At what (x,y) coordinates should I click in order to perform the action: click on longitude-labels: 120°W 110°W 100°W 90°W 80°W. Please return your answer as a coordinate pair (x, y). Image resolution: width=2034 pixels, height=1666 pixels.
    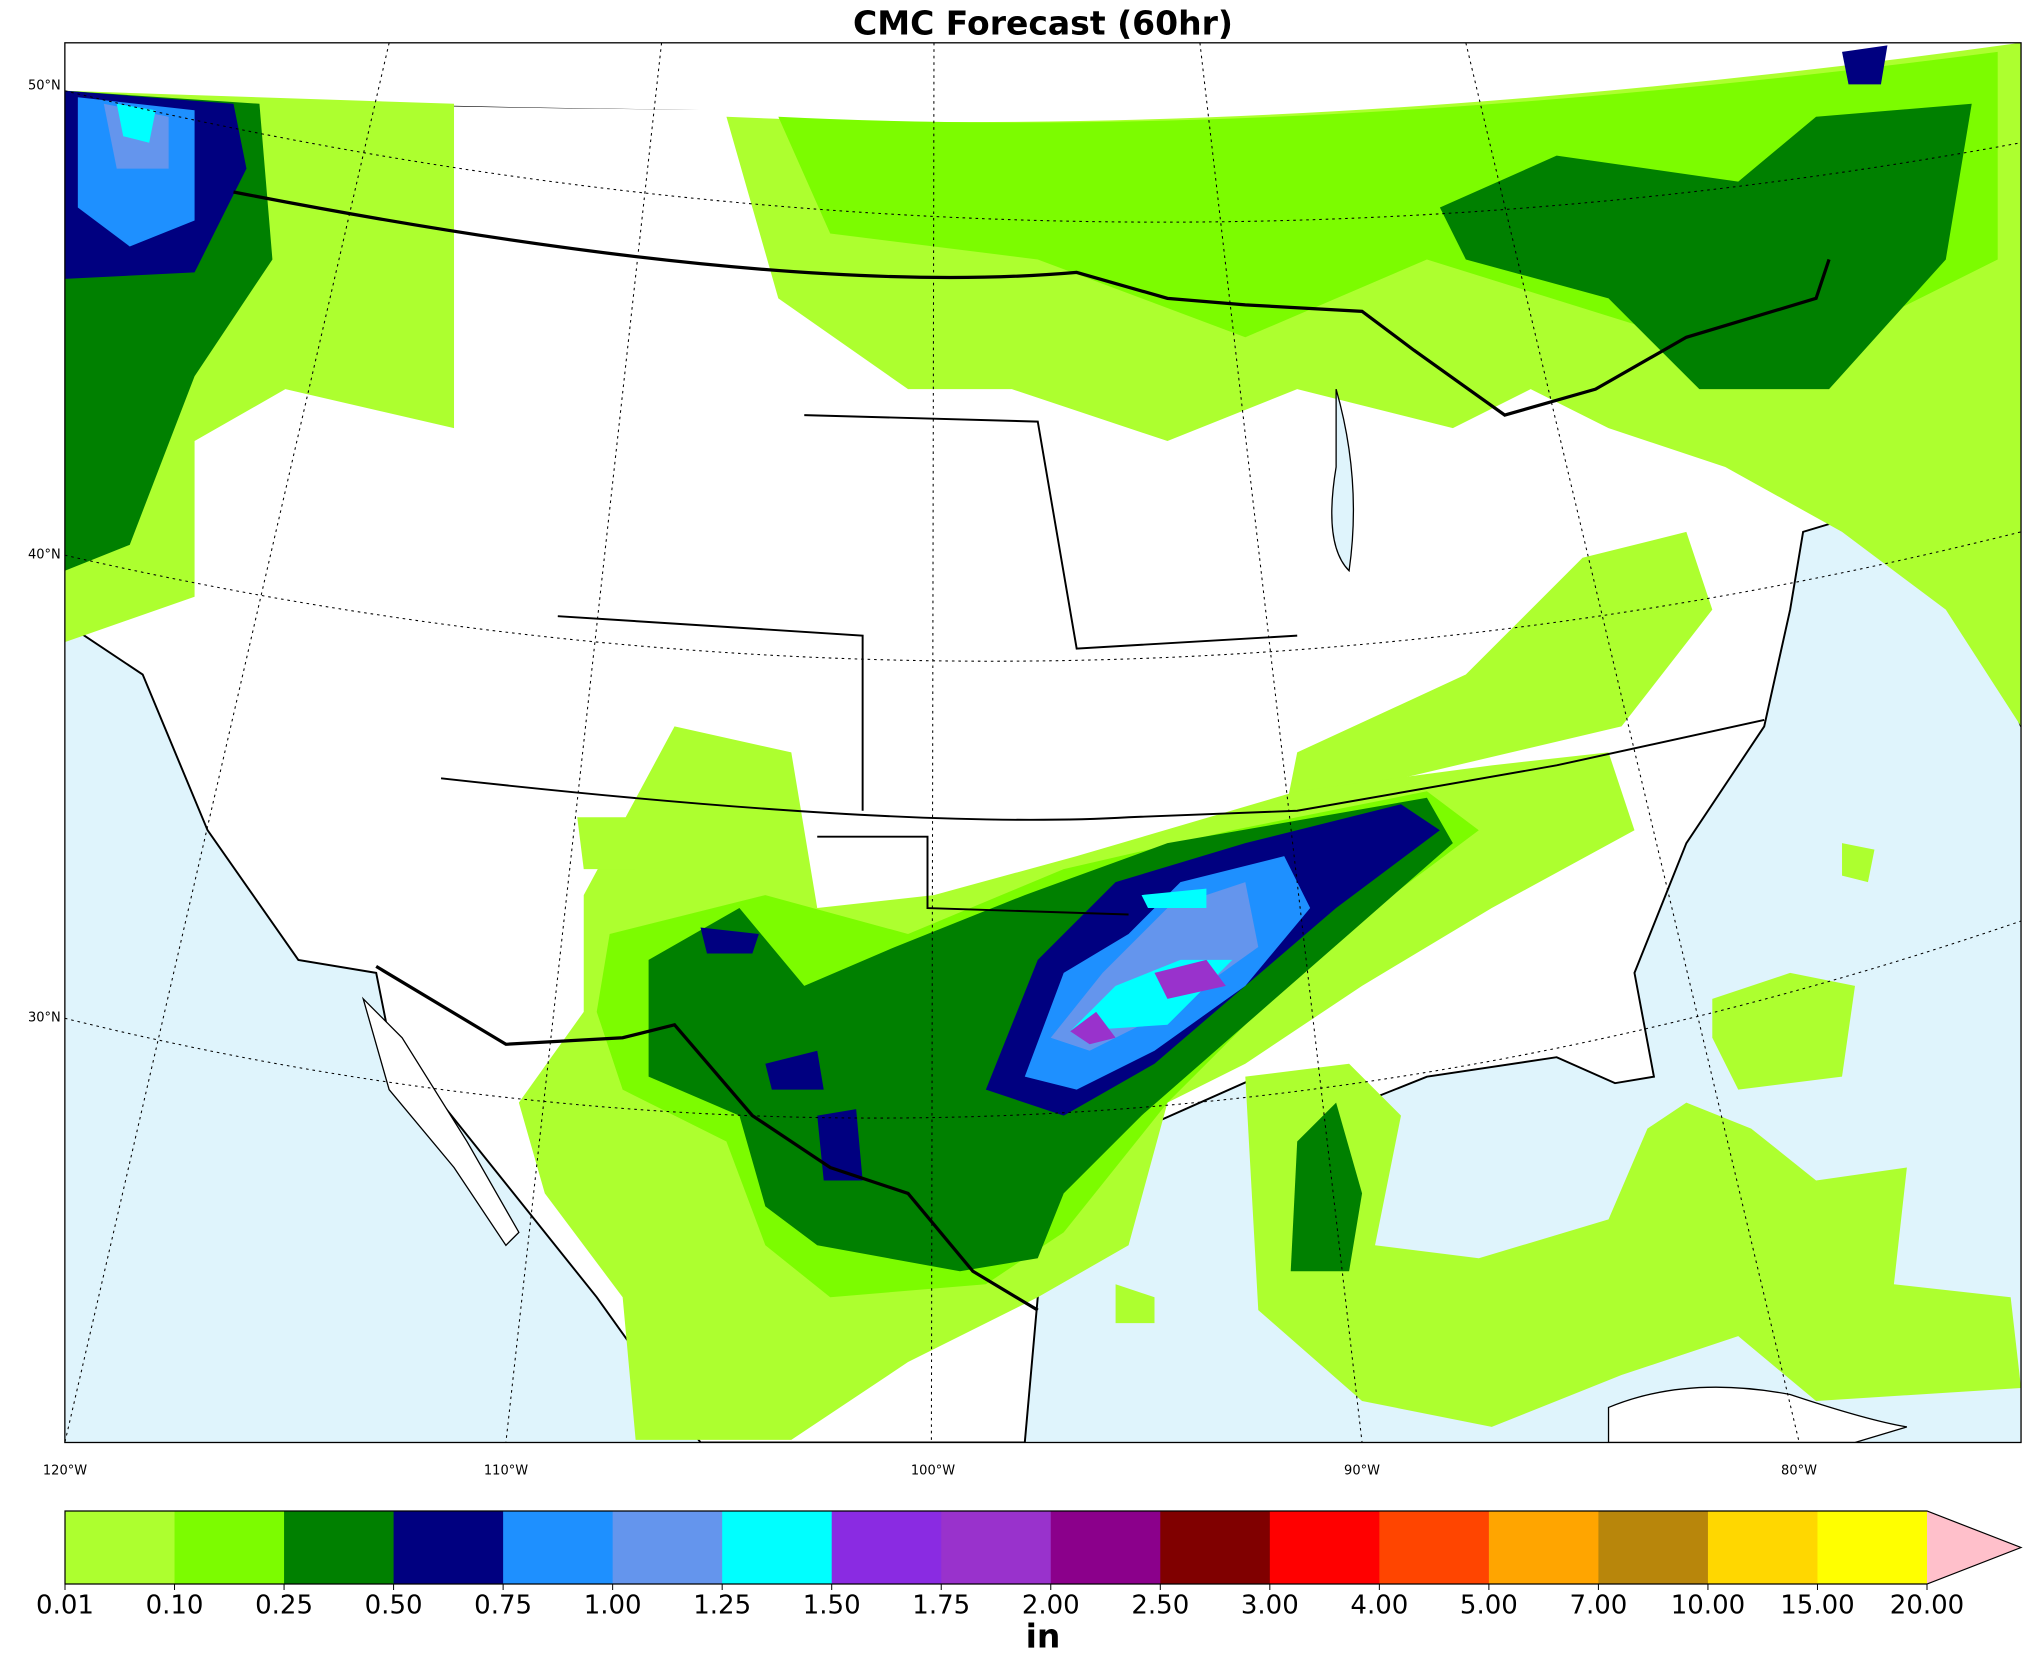
    Looking at the image, I should click on (930, 1471).